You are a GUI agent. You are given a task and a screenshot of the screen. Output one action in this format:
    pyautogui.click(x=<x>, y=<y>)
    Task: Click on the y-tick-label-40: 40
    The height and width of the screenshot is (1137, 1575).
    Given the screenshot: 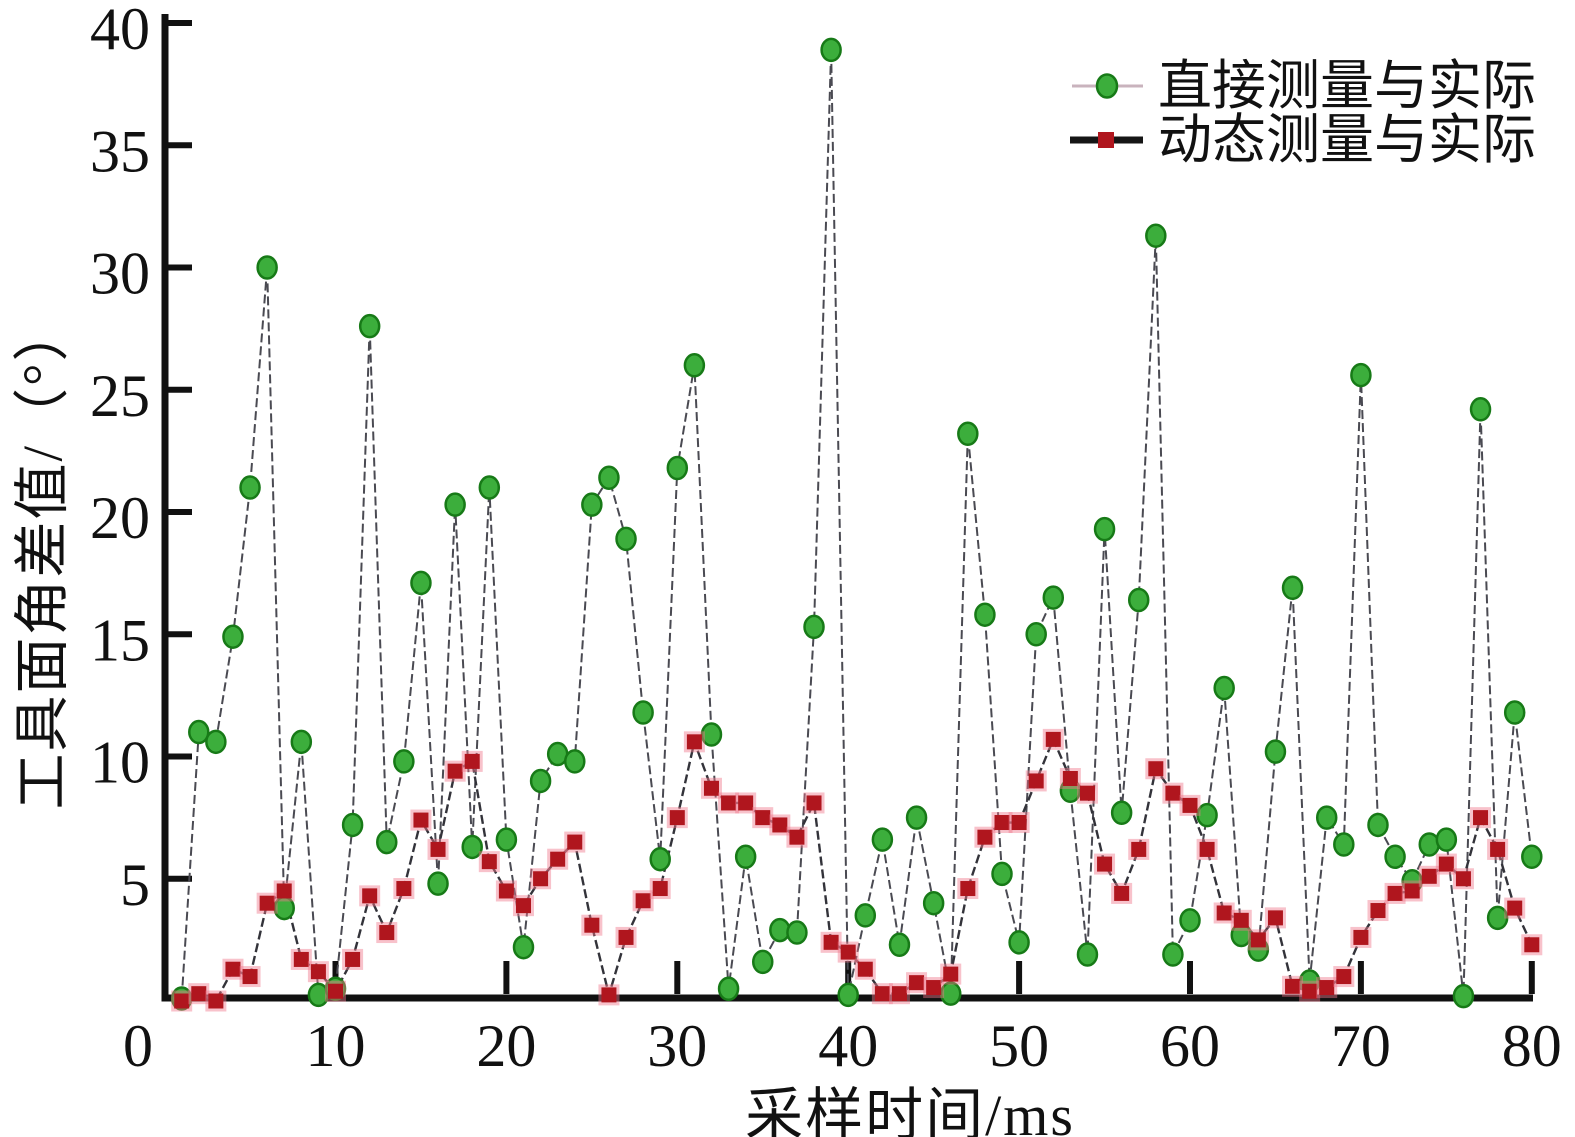 What is the action you would take?
    pyautogui.click(x=120, y=31)
    